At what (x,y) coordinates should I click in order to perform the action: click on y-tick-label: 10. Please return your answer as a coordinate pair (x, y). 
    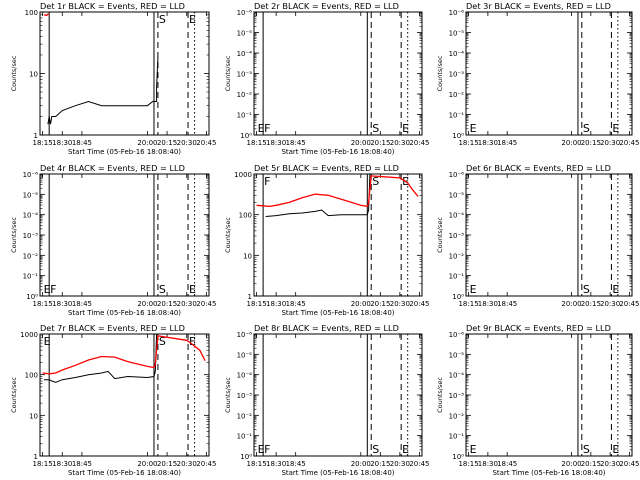
    Looking at the image, I should click on (247, 256).